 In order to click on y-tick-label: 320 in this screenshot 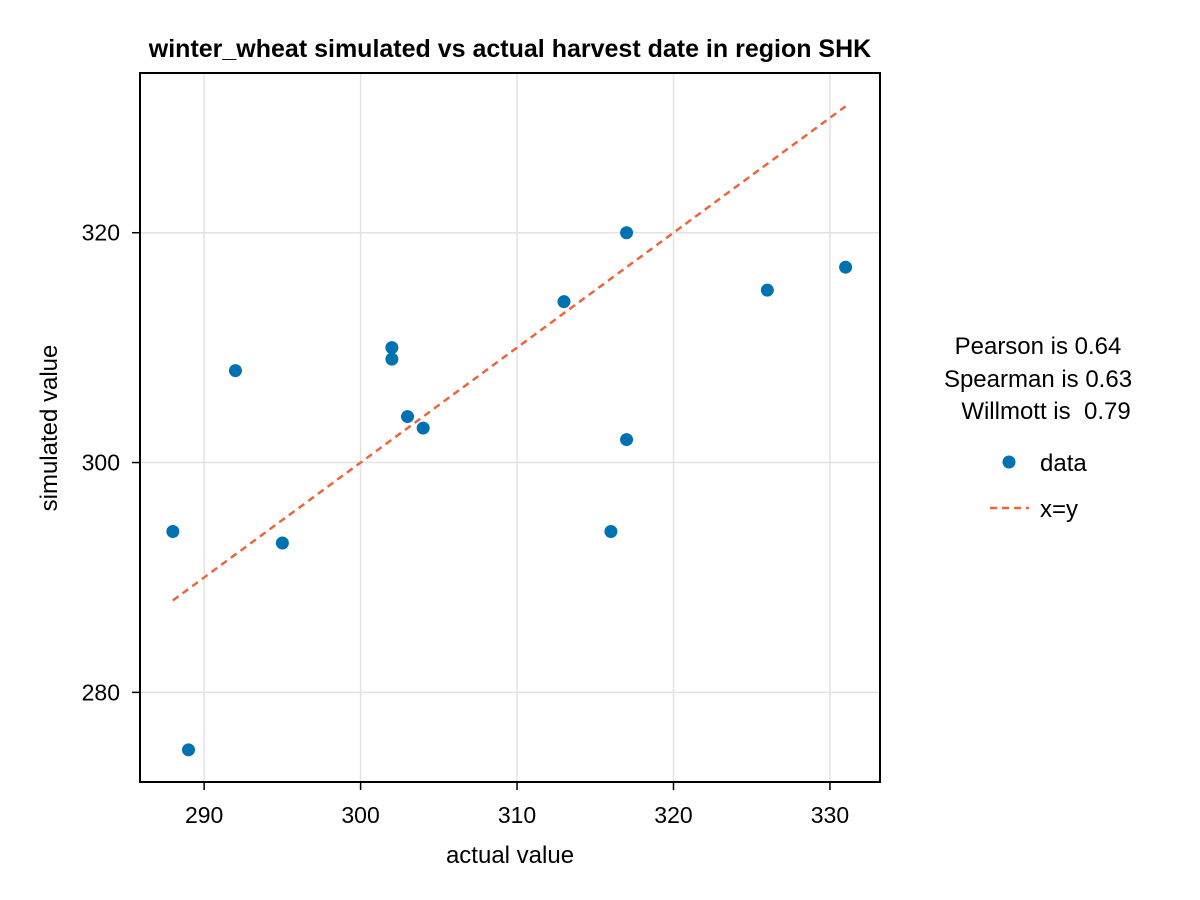, I will do `click(101, 233)`.